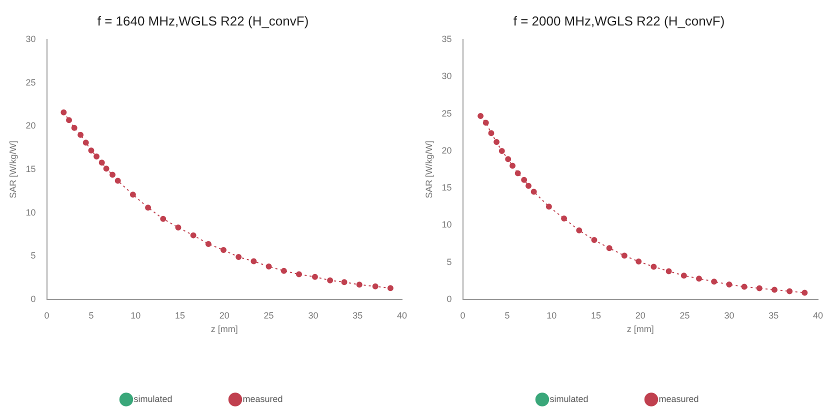  What do you see at coordinates (13, 169) in the screenshot?
I see `y-axis-title: SAR [W/kg/W]` at bounding box center [13, 169].